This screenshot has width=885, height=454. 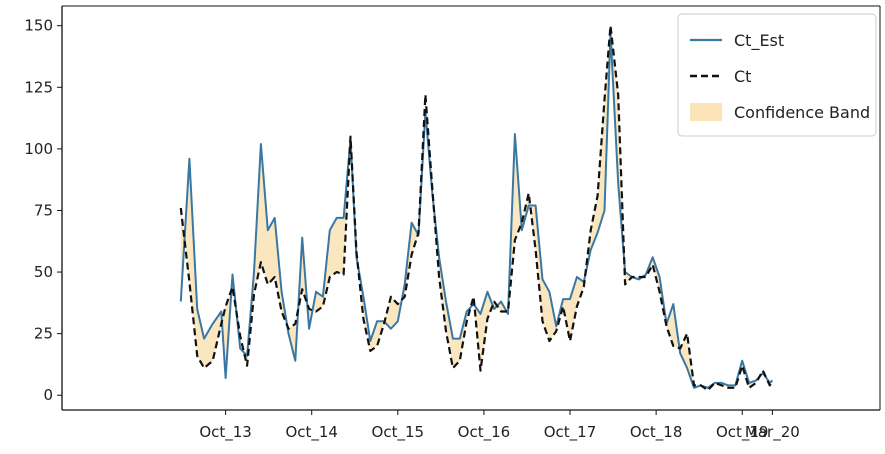 What do you see at coordinates (225, 432) in the screenshot?
I see `x-tick-label: Oct_13` at bounding box center [225, 432].